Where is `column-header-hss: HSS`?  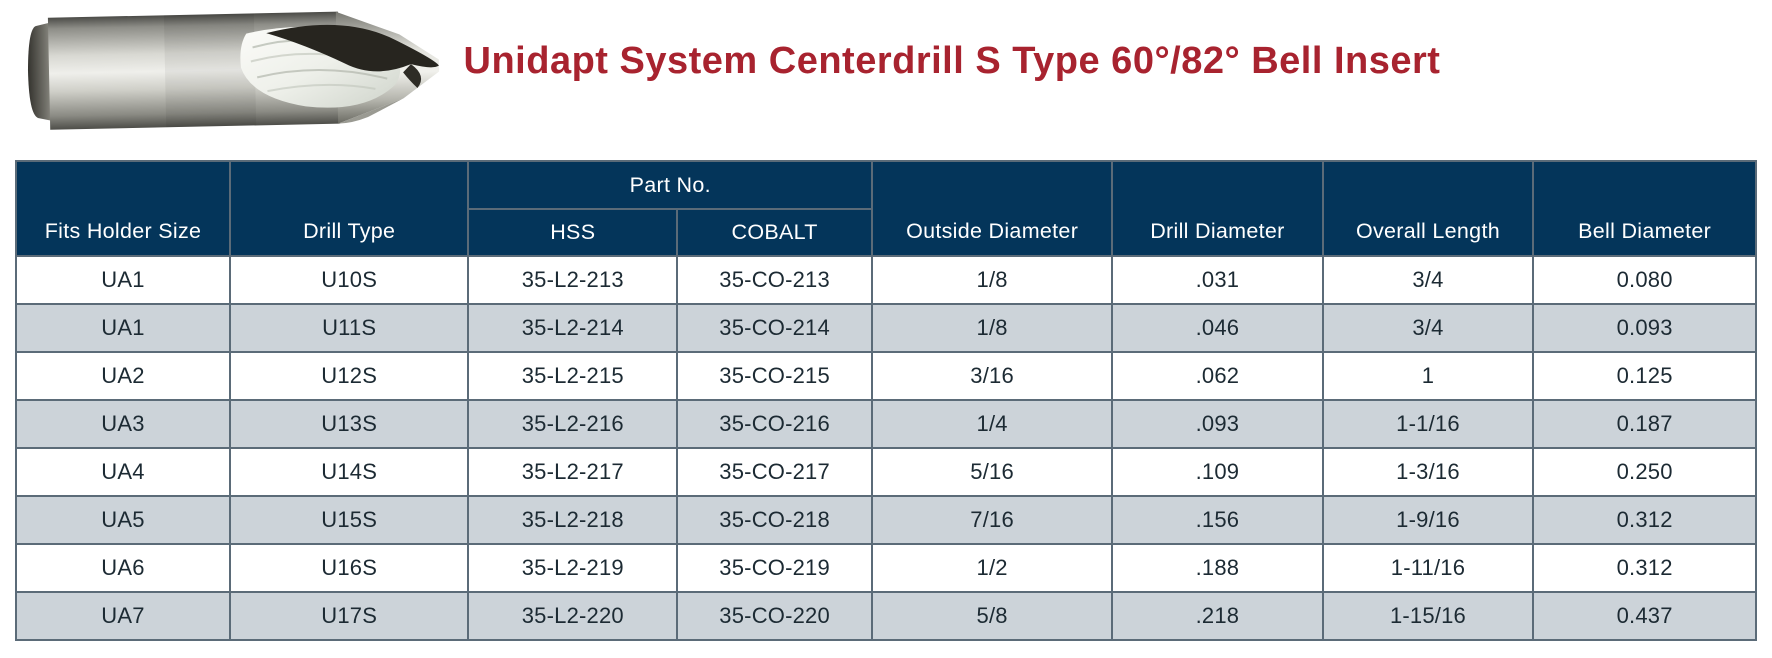
column-header-hss: HSS is located at coordinates (573, 232).